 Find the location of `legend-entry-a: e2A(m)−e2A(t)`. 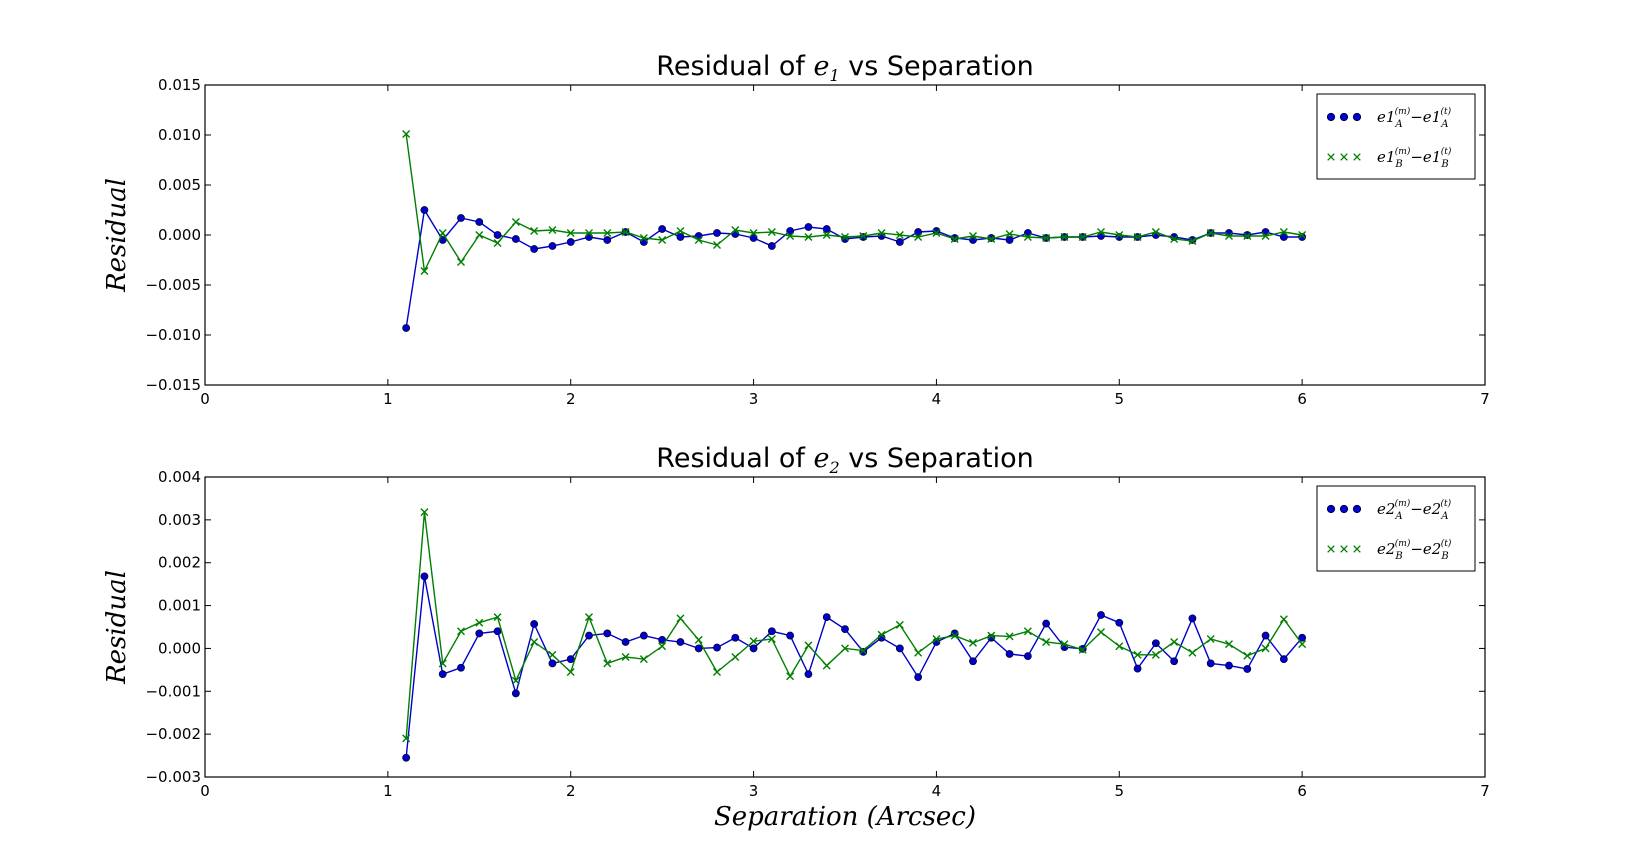

legend-entry-a: e2A(m)−e2A(t) is located at coordinates (1389, 510).